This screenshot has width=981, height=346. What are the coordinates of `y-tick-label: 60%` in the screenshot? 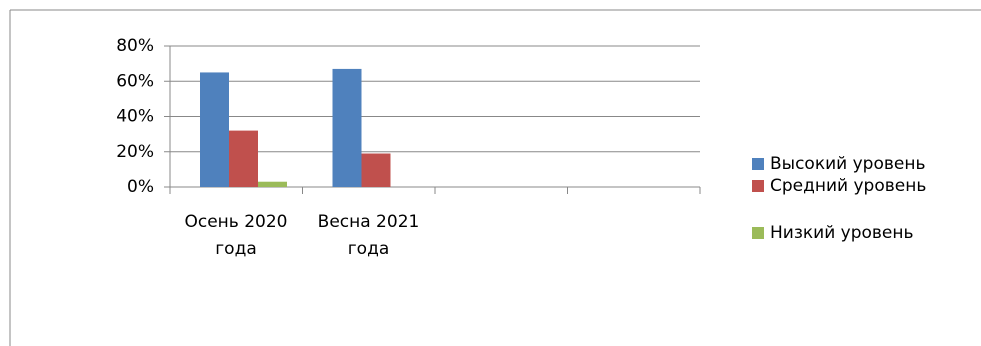 It's located at (135, 81).